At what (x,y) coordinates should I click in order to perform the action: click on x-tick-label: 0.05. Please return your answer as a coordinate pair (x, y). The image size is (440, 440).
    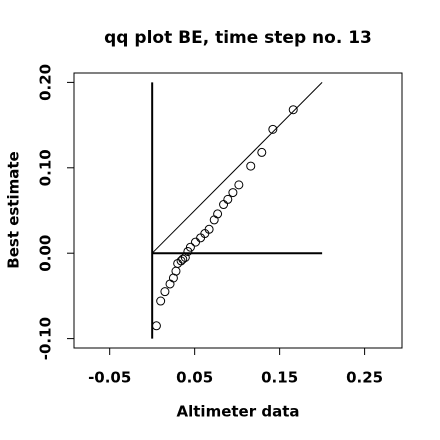
    Looking at the image, I should click on (194, 378).